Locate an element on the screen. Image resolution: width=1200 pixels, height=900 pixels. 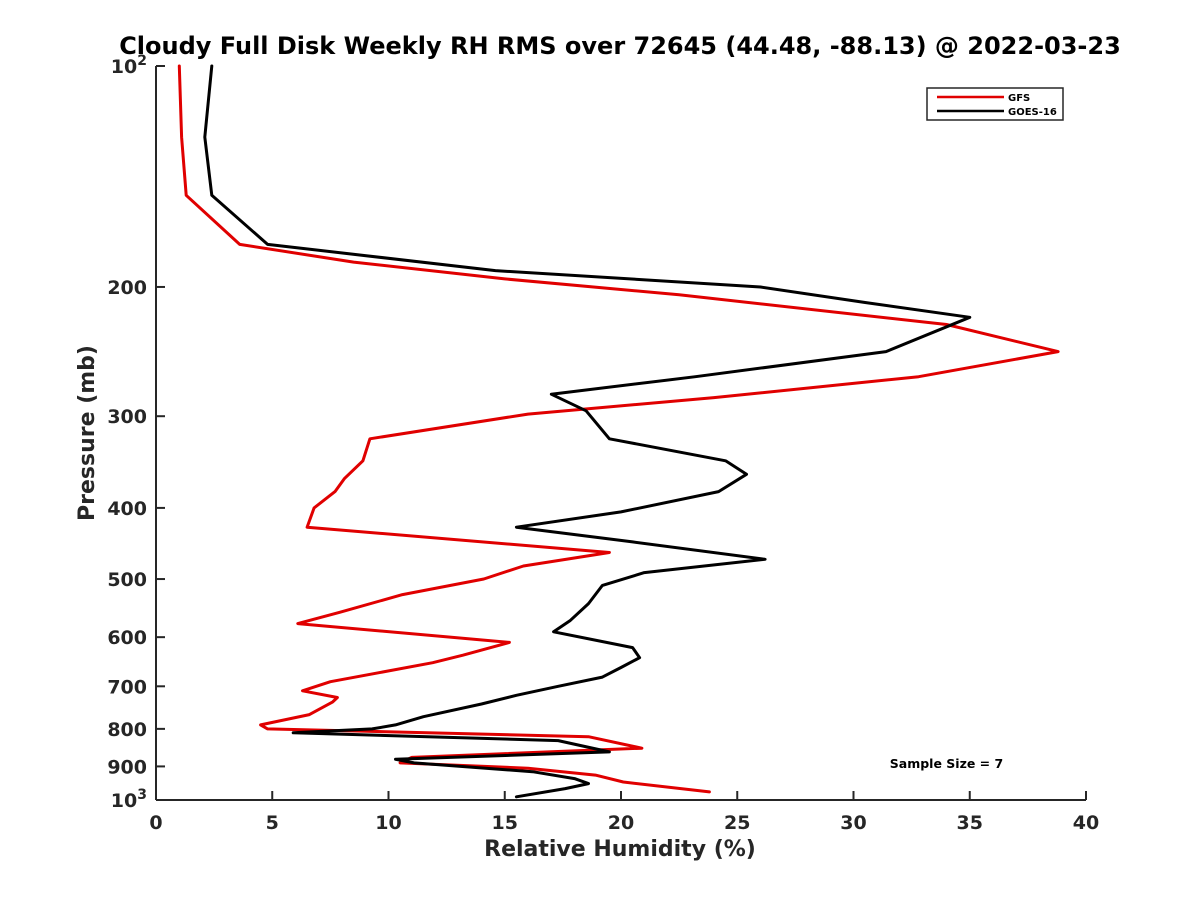
y-tick-label: 800 is located at coordinates (127, 730).